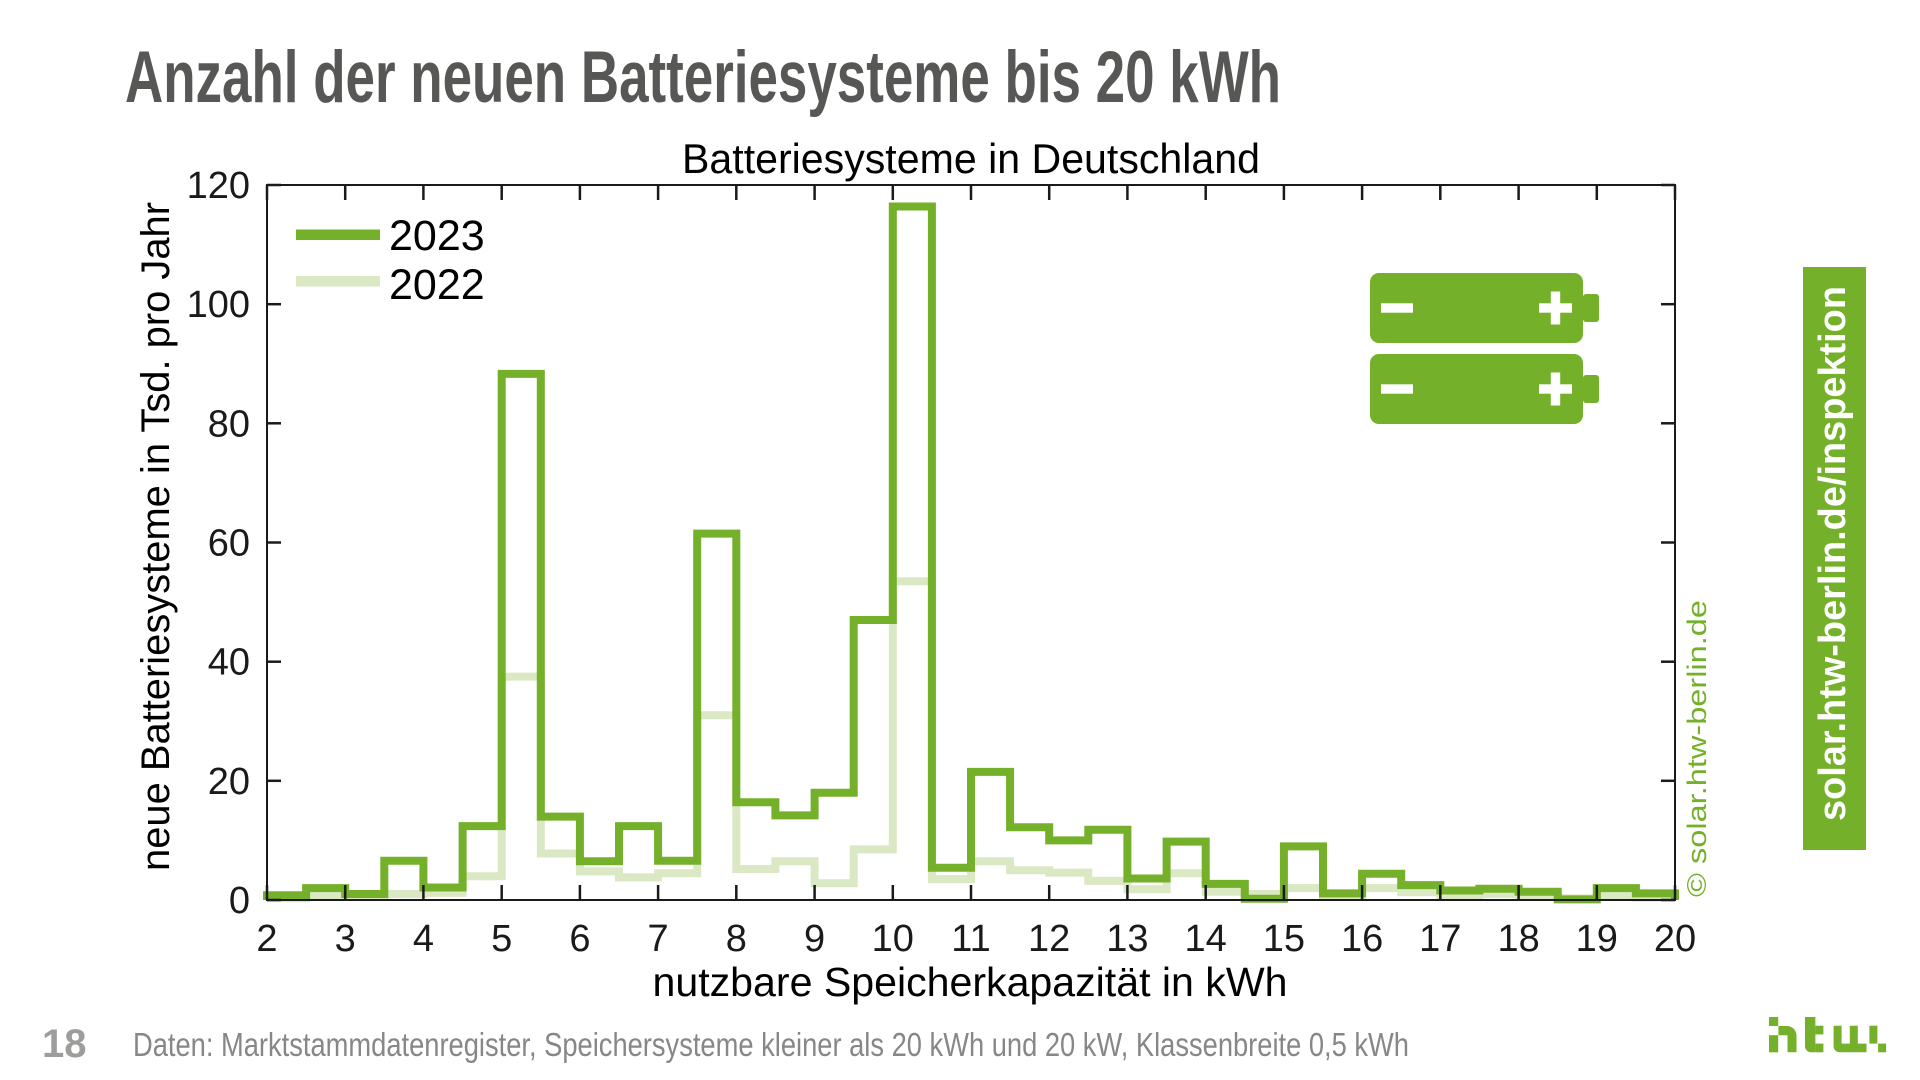 The width and height of the screenshot is (1920, 1080). What do you see at coordinates (1206, 939) in the screenshot?
I see `svg-text: 14` at bounding box center [1206, 939].